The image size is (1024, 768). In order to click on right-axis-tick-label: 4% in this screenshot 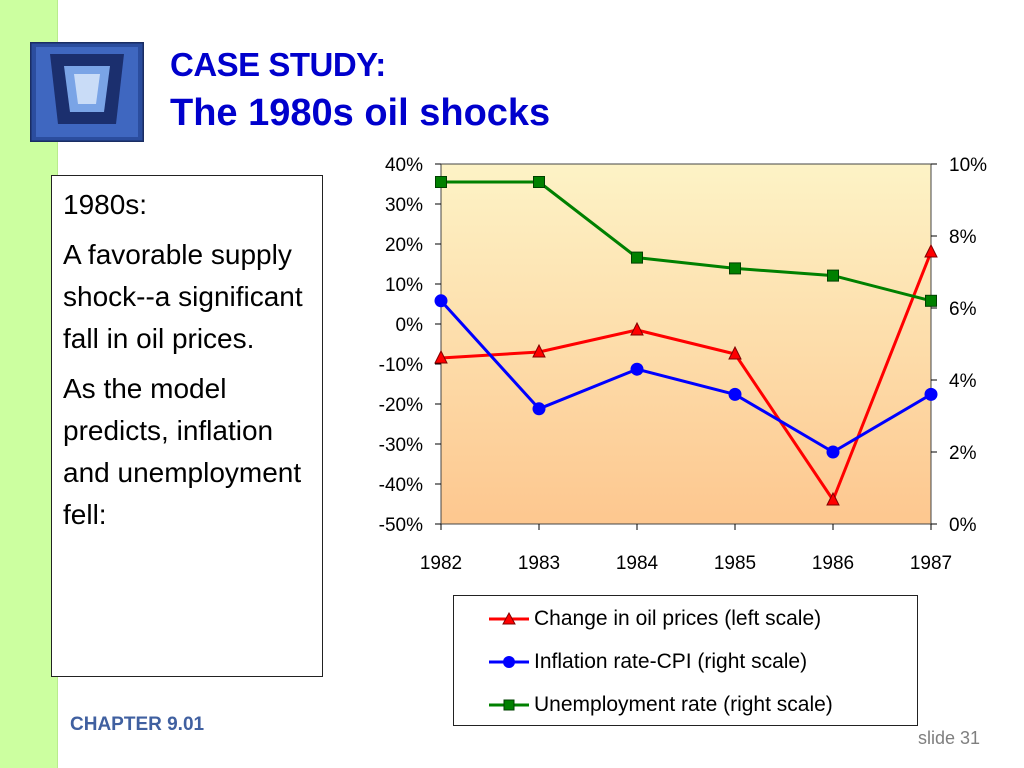, I will do `click(963, 381)`.